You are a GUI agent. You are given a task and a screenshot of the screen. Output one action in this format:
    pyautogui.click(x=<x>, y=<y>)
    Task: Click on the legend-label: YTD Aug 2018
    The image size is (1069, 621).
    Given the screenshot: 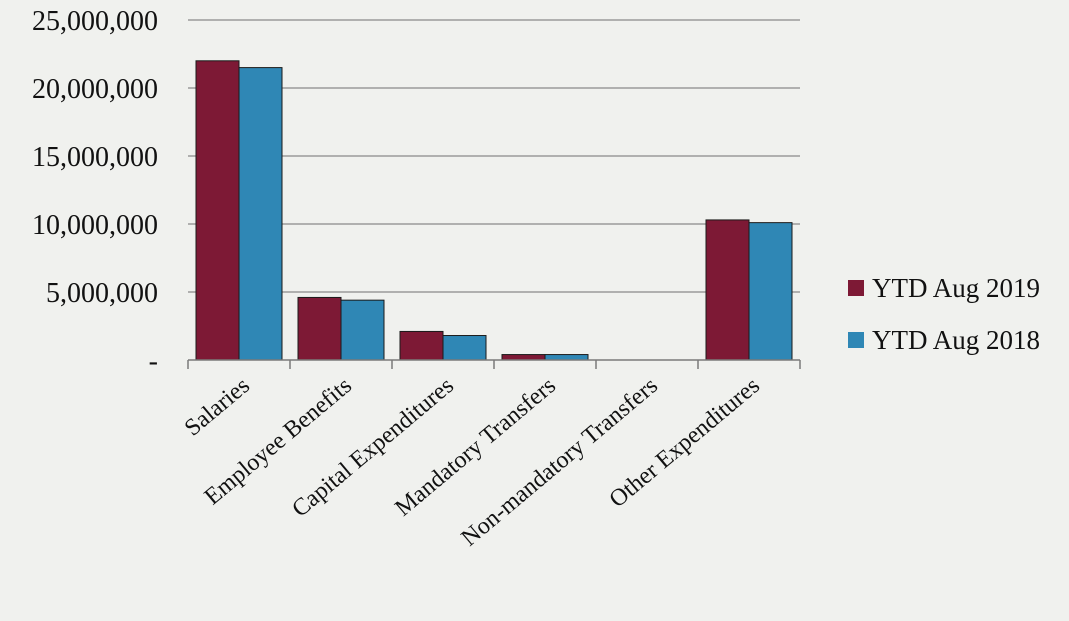 What is the action you would take?
    pyautogui.click(x=956, y=340)
    